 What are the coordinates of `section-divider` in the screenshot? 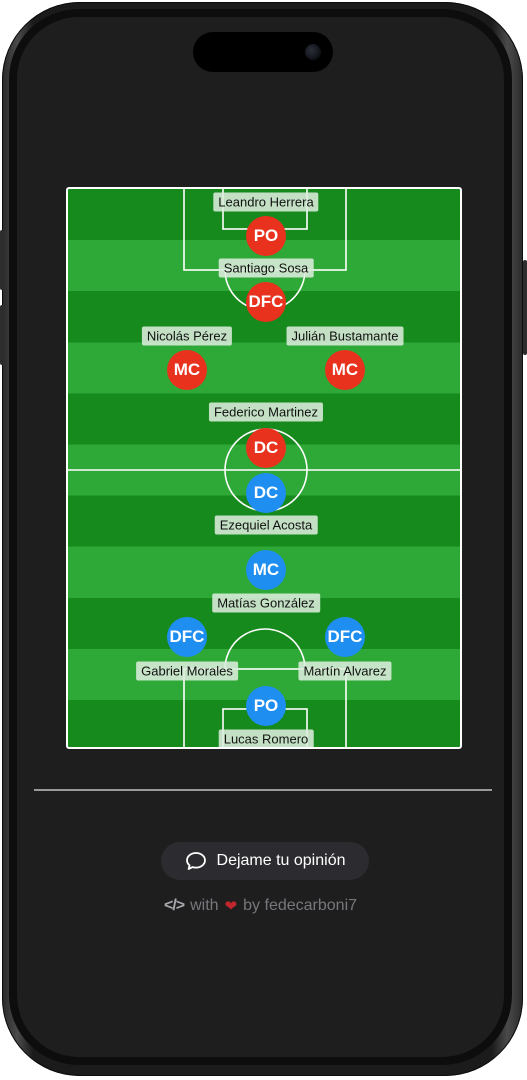 It's located at (263, 790).